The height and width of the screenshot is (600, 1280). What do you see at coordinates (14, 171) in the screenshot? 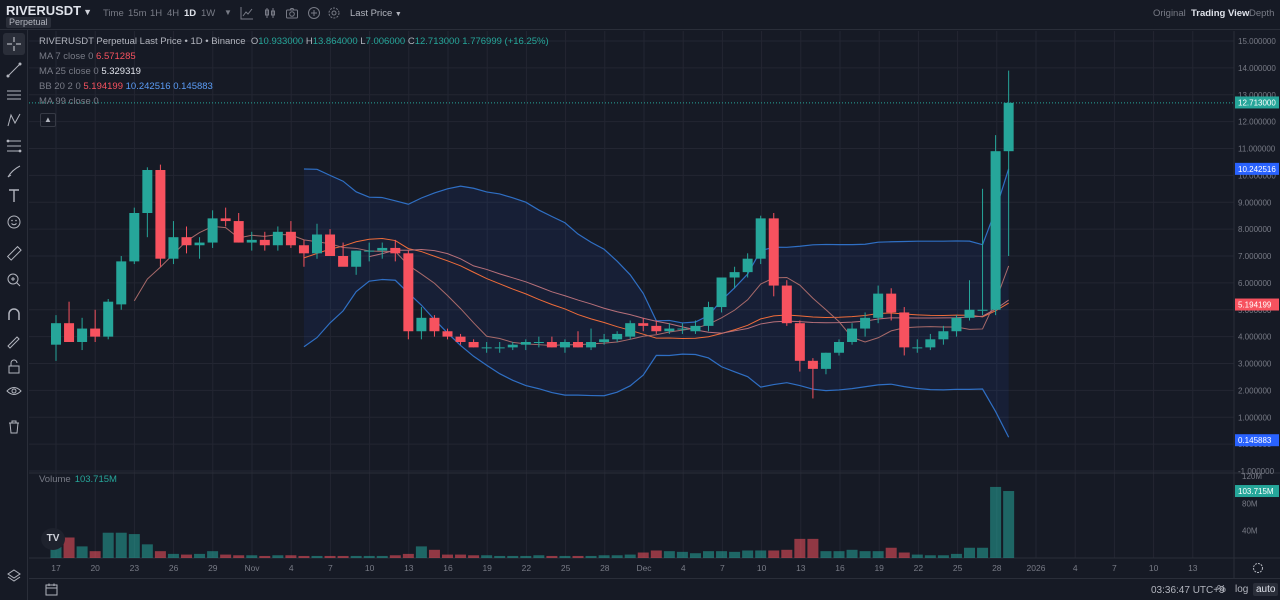
I see `brush-icon` at bounding box center [14, 171].